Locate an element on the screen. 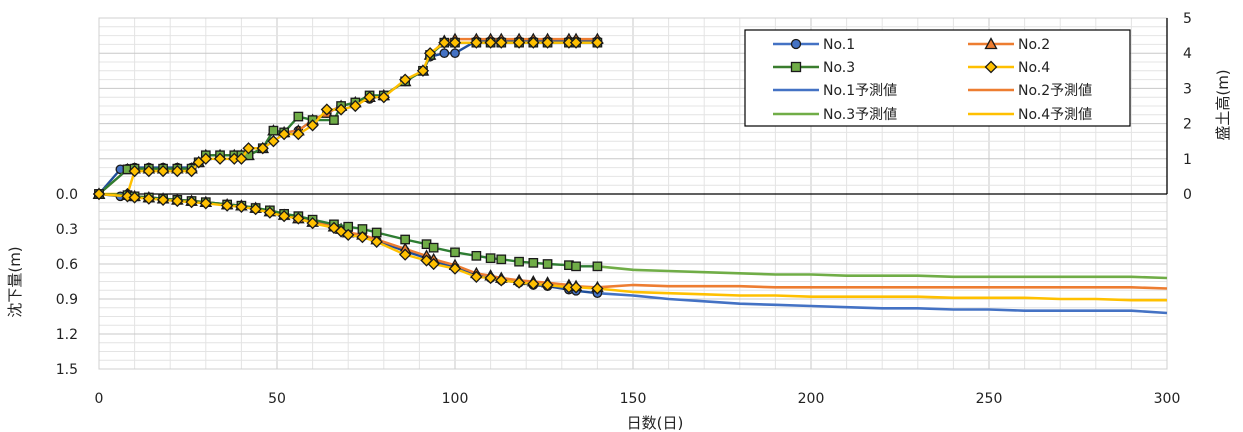 The image size is (1243, 432). legend-label-no1: No.1 is located at coordinates (839, 45).